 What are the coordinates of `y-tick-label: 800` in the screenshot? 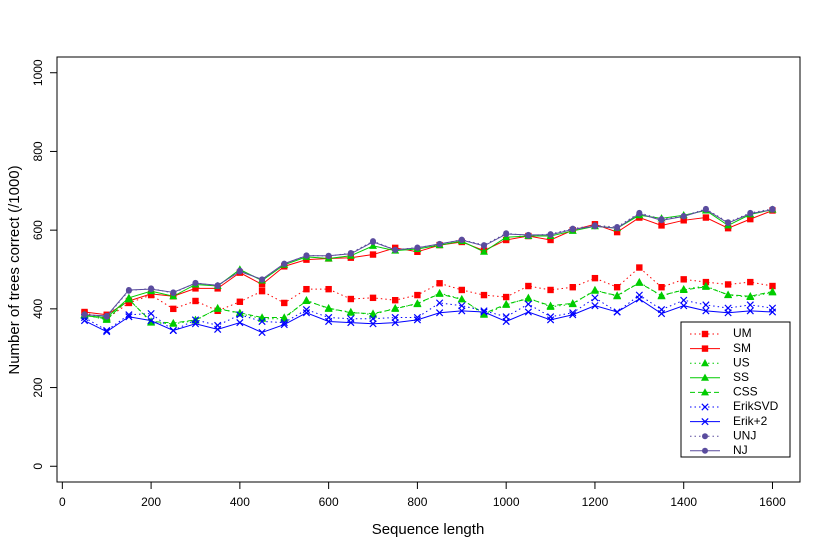 It's located at (38, 151).